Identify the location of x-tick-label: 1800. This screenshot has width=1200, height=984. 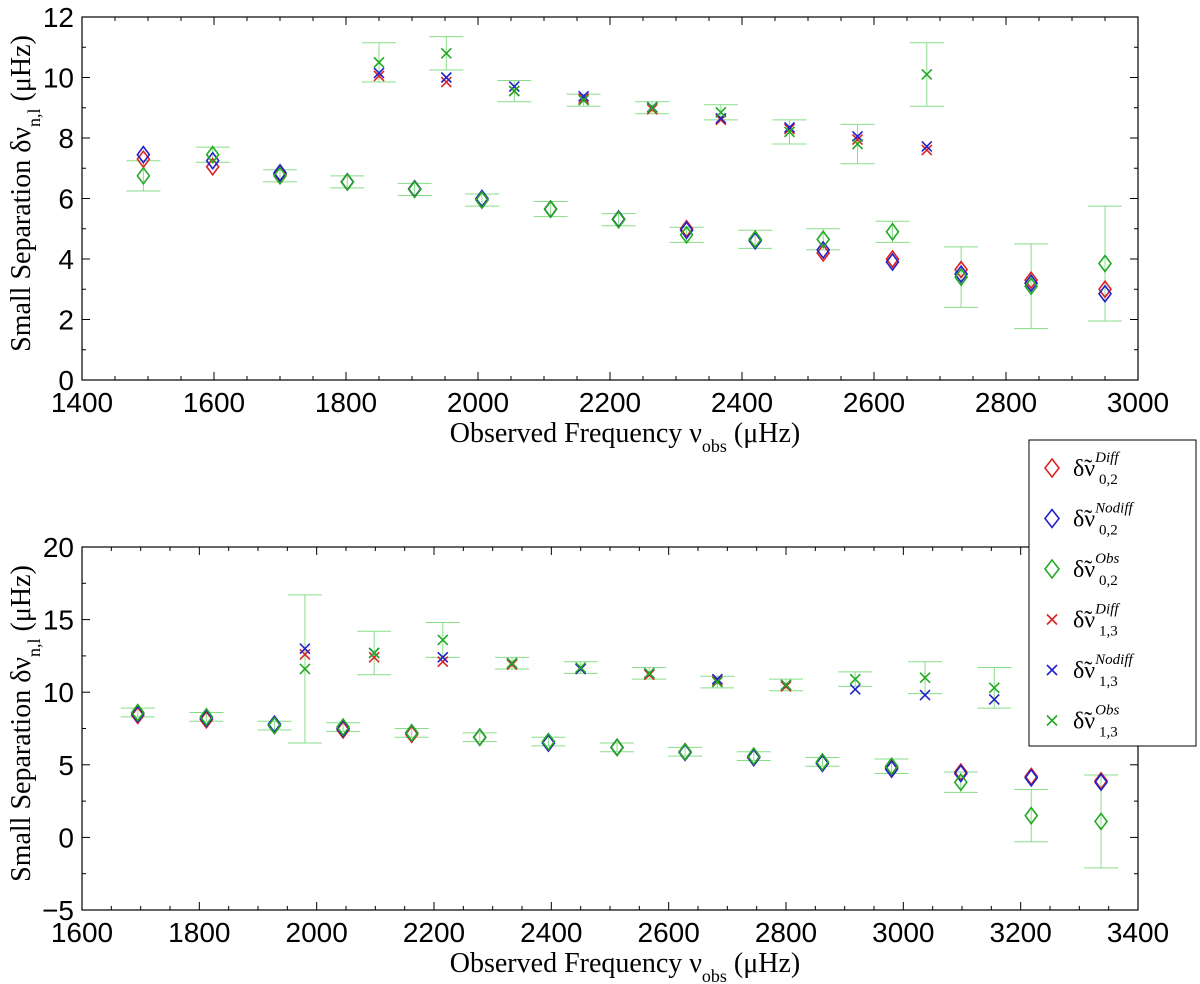
(199, 932).